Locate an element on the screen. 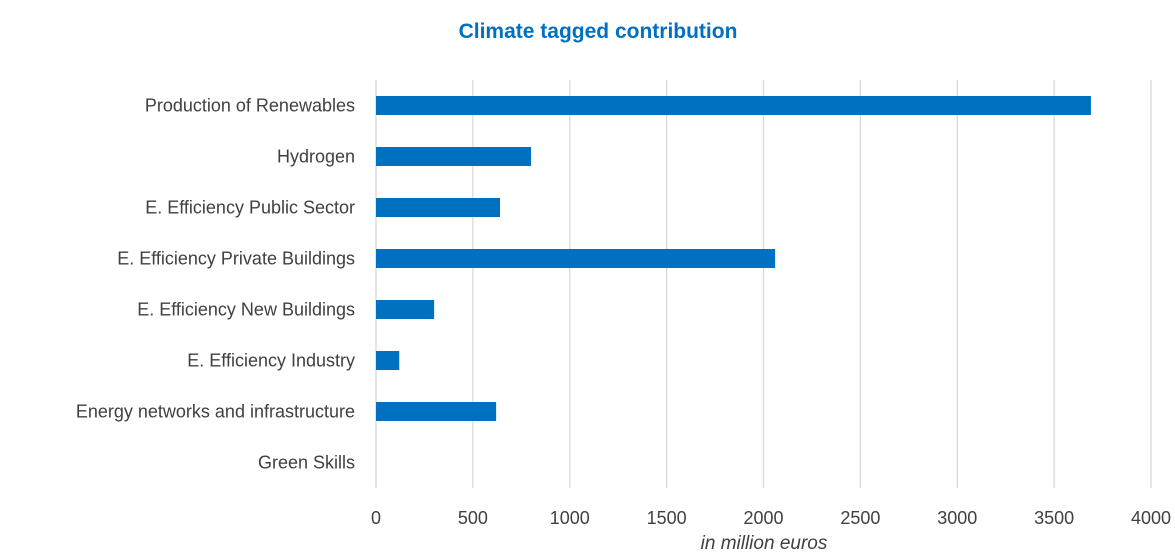  category-label: Green Skills is located at coordinates (306, 463).